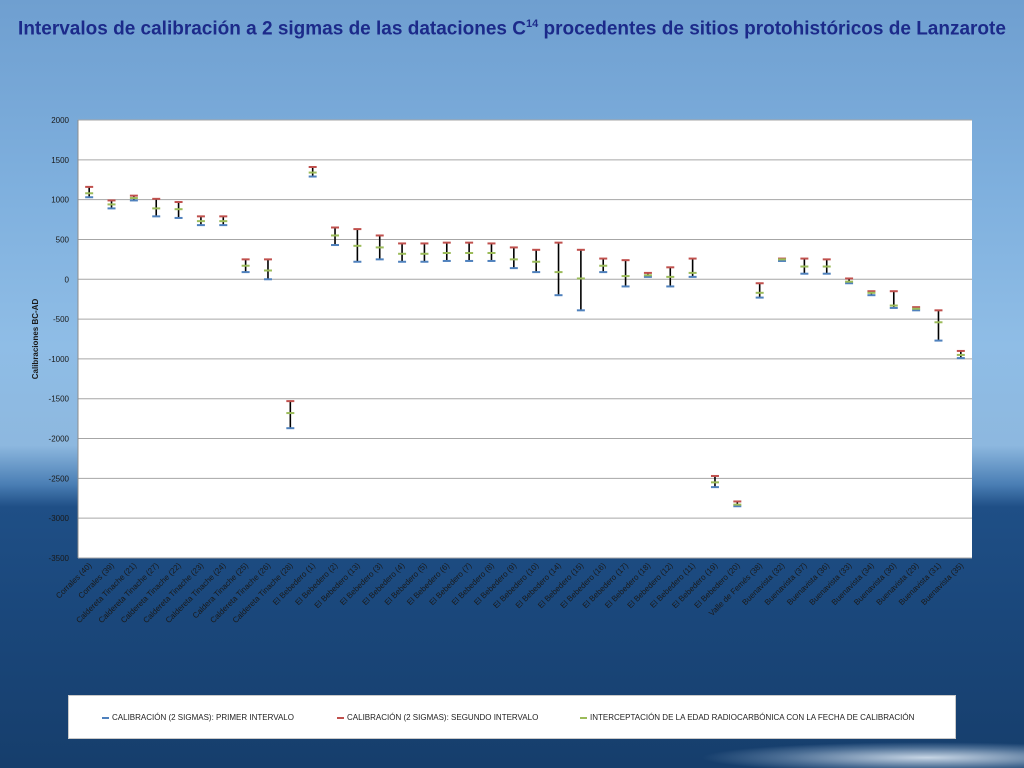 The height and width of the screenshot is (768, 1024). What do you see at coordinates (60, 160) in the screenshot?
I see `y-tick-label: 1500` at bounding box center [60, 160].